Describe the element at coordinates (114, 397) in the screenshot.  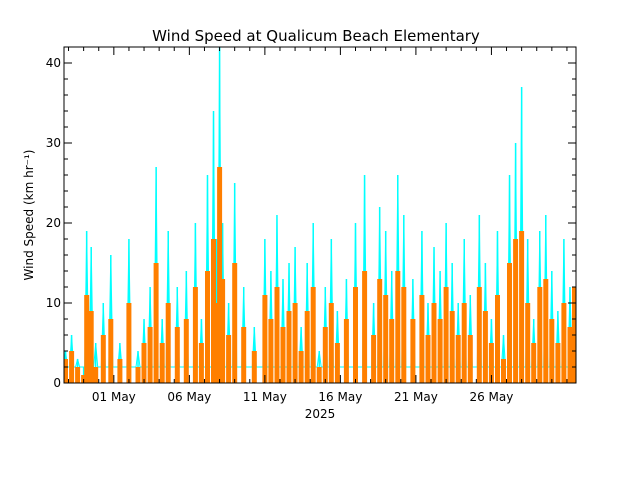
I see `x-tick-label: 01 May` at that location.